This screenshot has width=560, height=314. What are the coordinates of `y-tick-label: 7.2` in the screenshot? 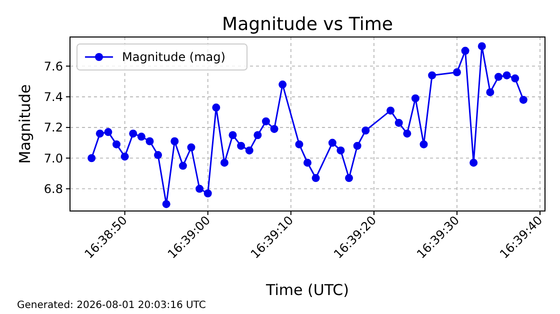 It's located at (53, 127).